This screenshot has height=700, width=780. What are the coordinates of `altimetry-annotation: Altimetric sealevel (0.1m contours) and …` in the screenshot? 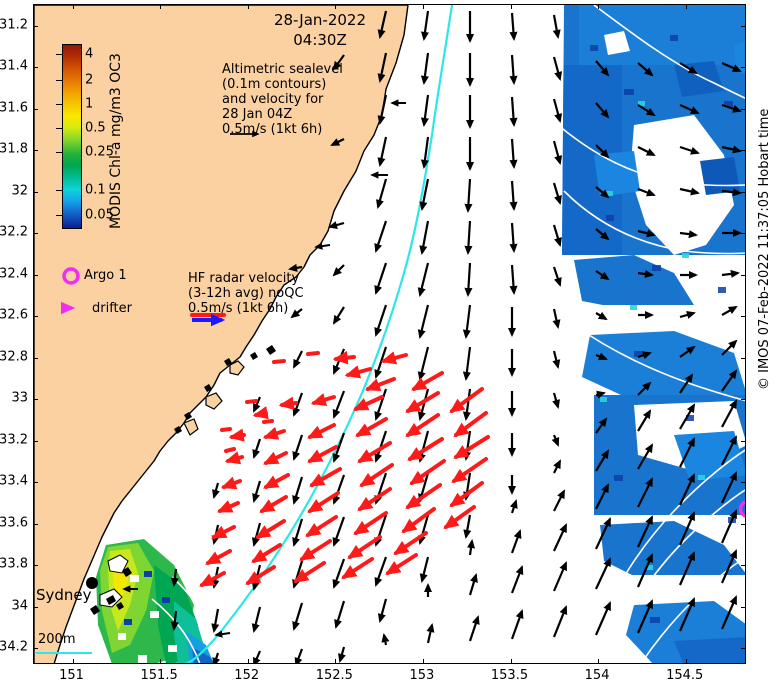 It's located at (282, 99).